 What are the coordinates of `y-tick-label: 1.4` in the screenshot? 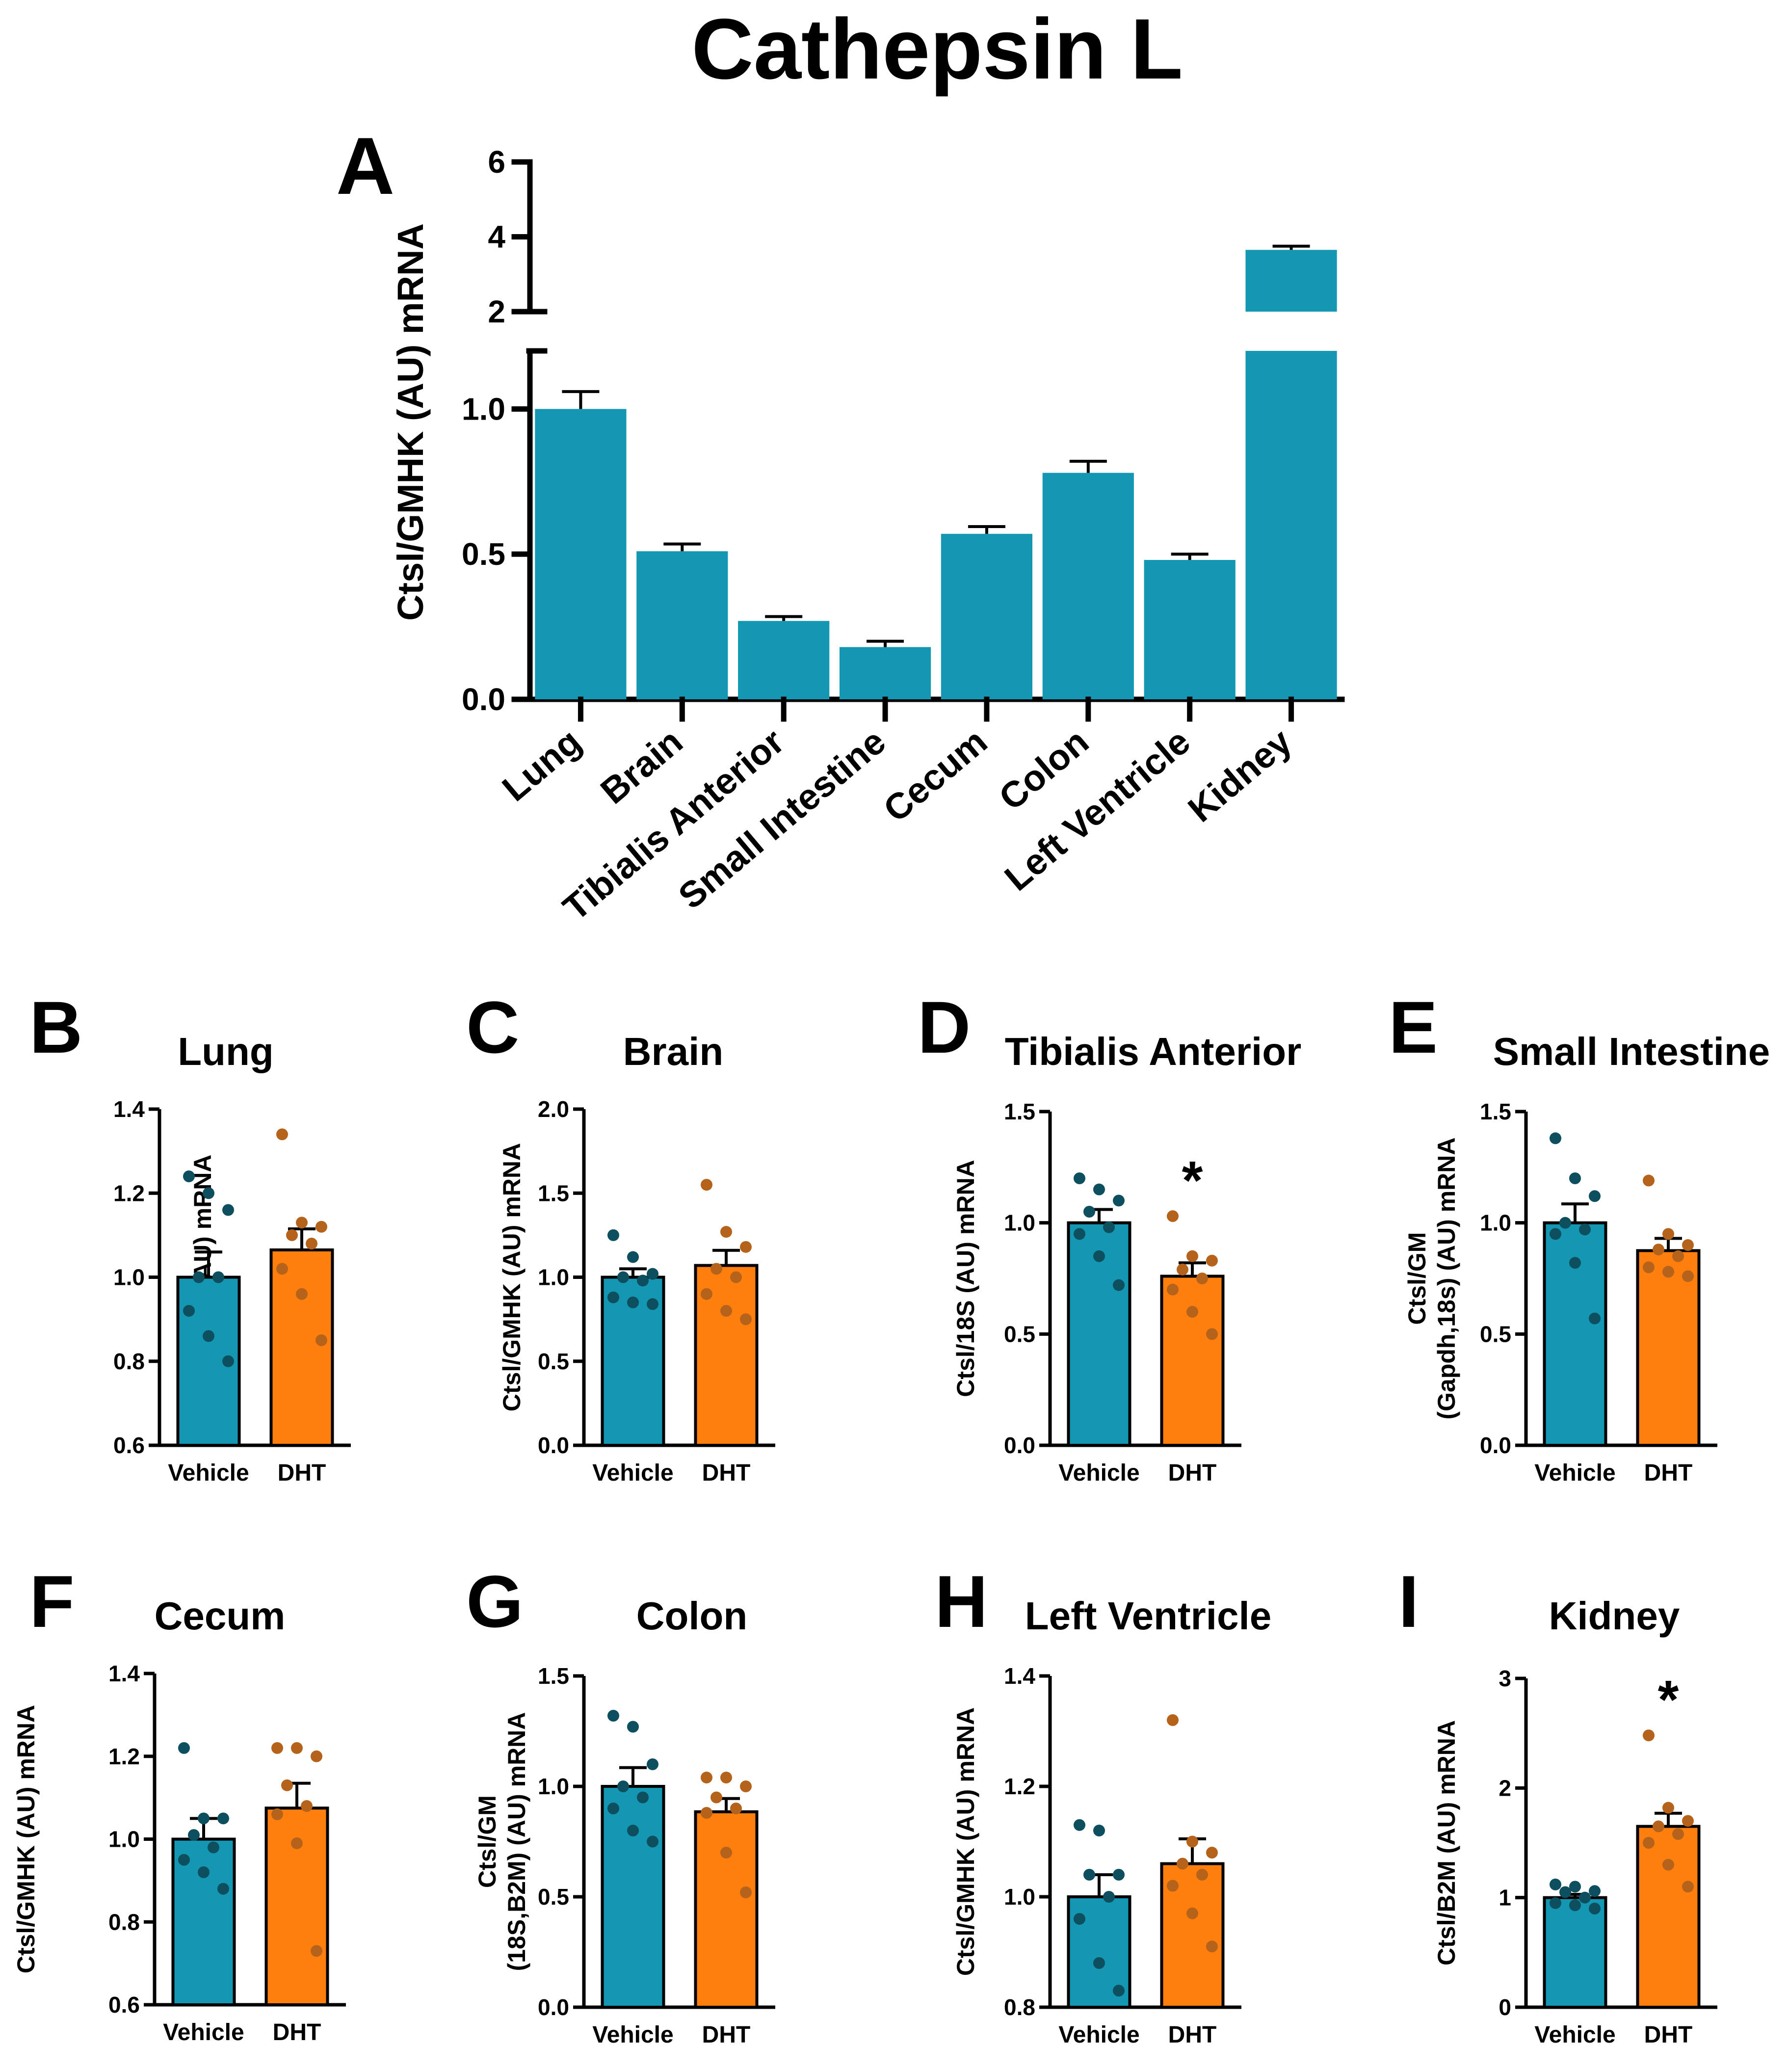 It's located at (1019, 1676).